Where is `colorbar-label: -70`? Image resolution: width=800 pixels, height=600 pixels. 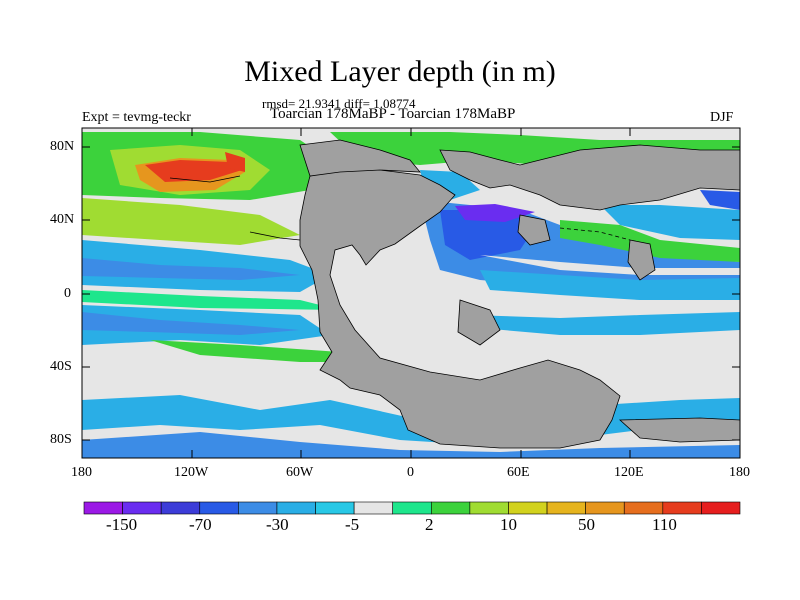
colorbar-label: -70 is located at coordinates (200, 524).